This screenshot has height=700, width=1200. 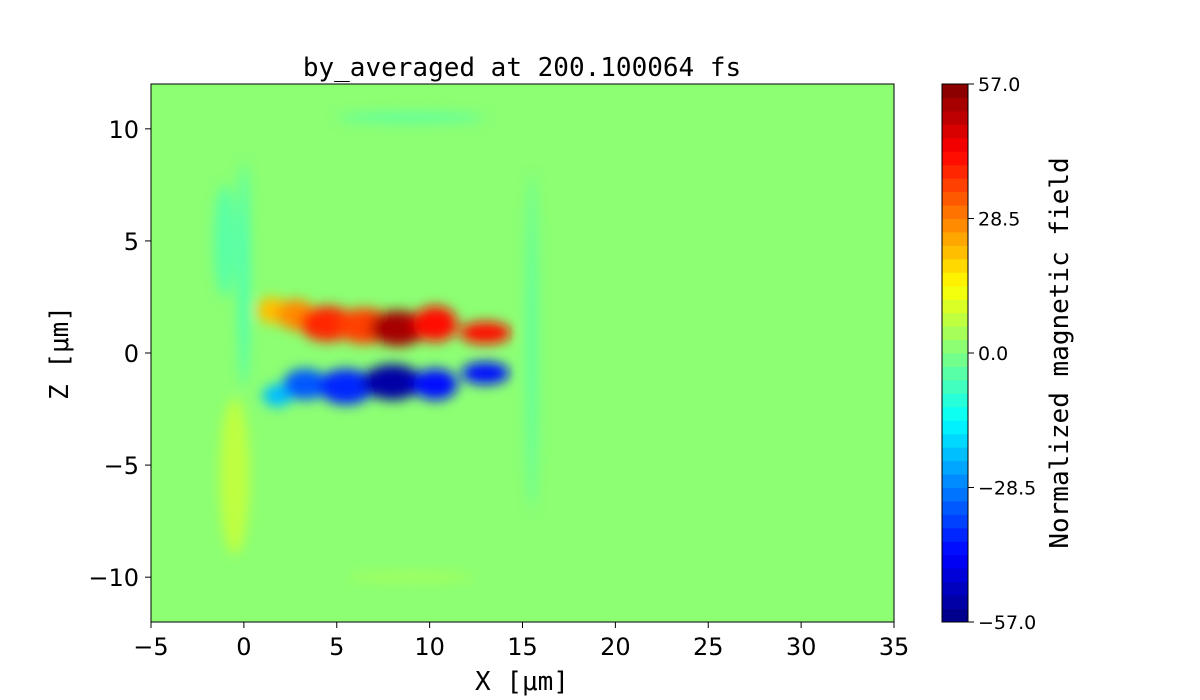 What do you see at coordinates (894, 647) in the screenshot?
I see `x-tick-label: 35` at bounding box center [894, 647].